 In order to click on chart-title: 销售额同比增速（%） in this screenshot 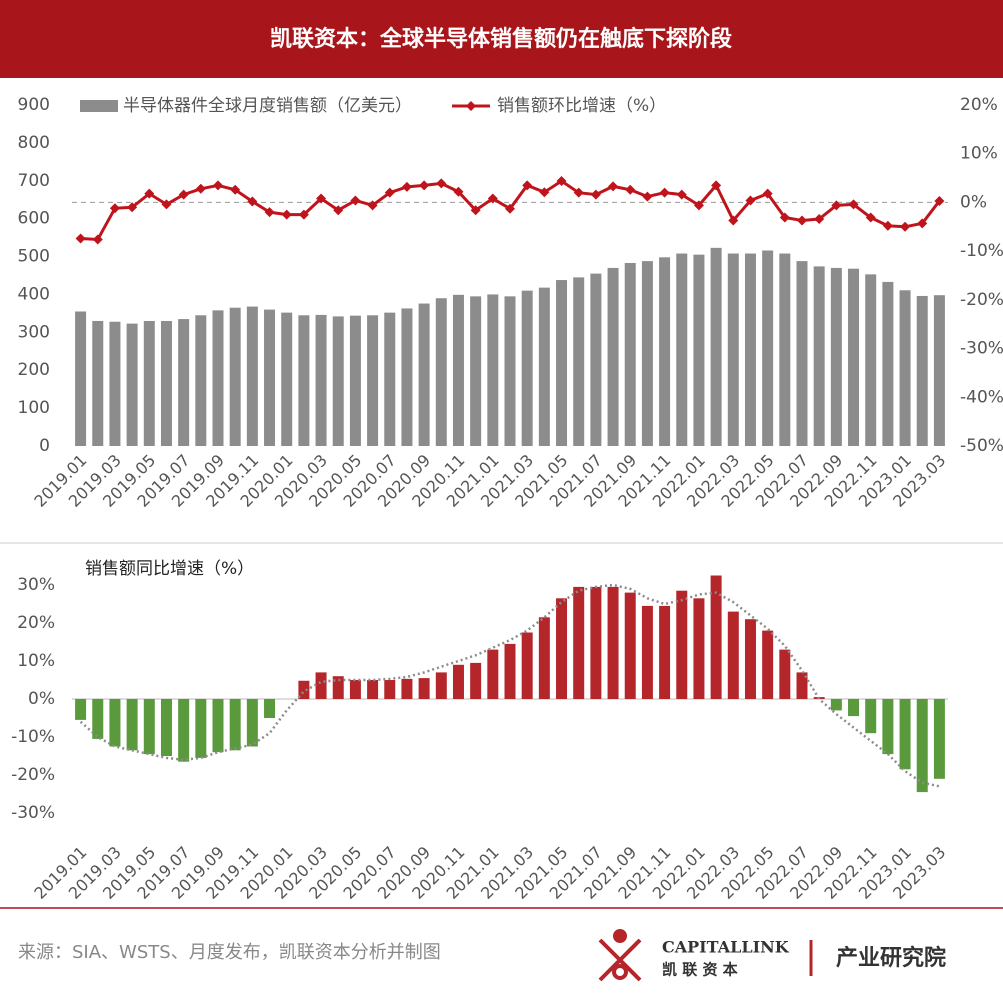, I will do `click(169, 569)`.